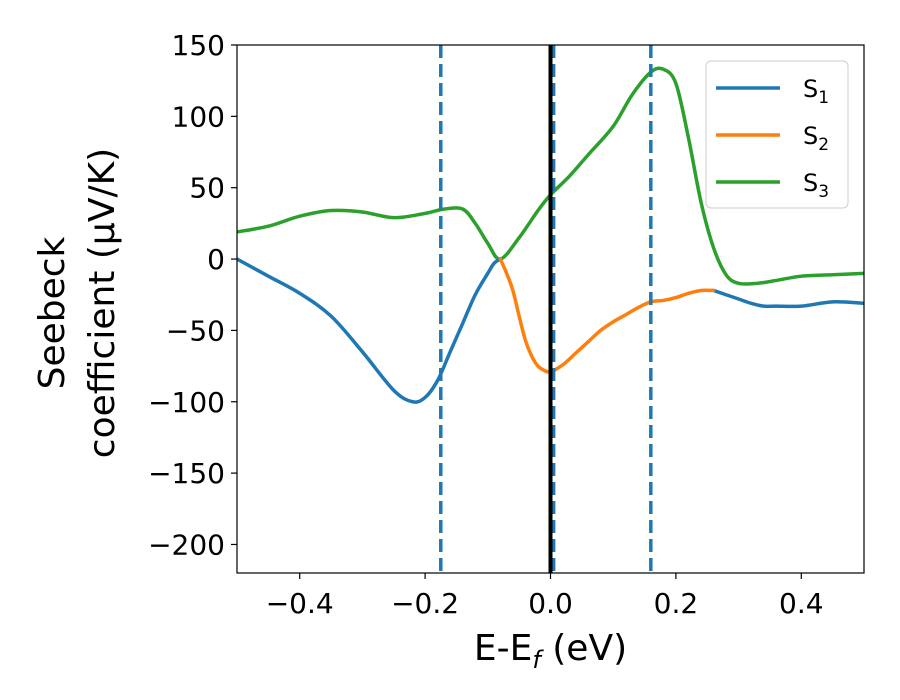  I want to click on y-tick-label: 50, so click(207, 188).